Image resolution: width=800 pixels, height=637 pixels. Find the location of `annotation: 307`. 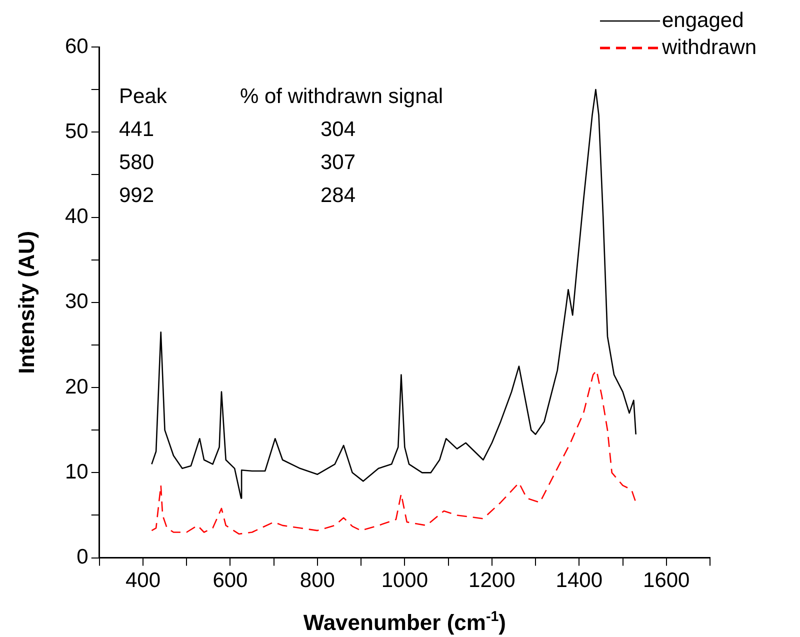

annotation: 307 is located at coordinates (338, 162).